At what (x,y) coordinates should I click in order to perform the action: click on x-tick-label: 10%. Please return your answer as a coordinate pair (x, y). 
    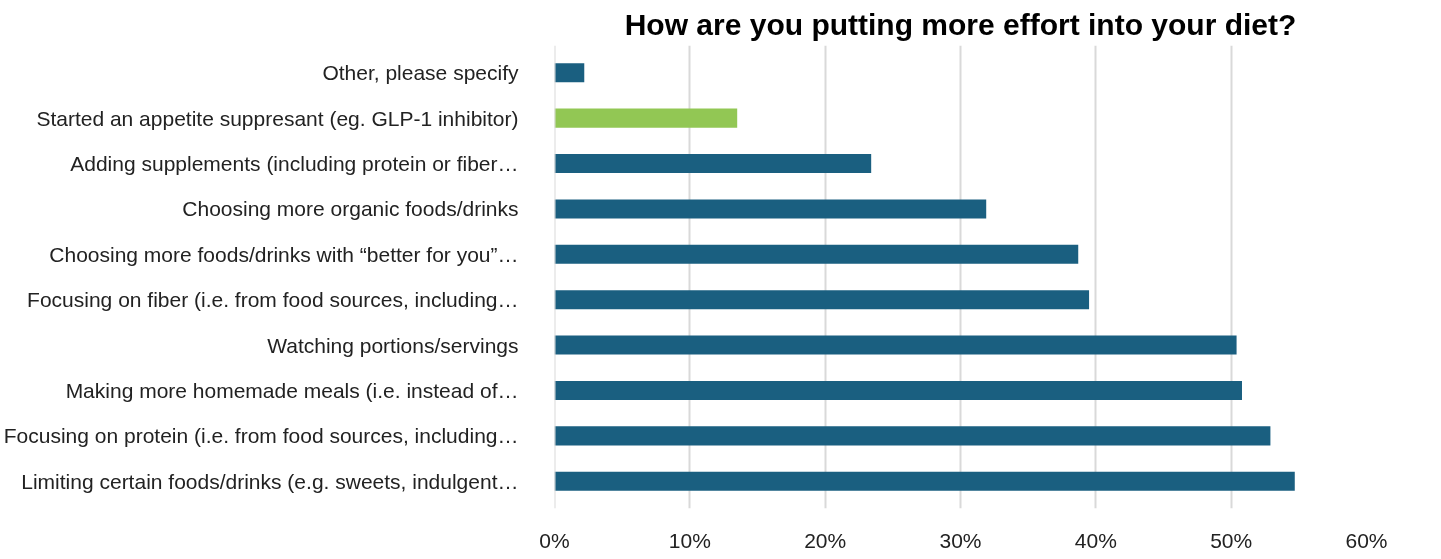
    Looking at the image, I should click on (689, 540).